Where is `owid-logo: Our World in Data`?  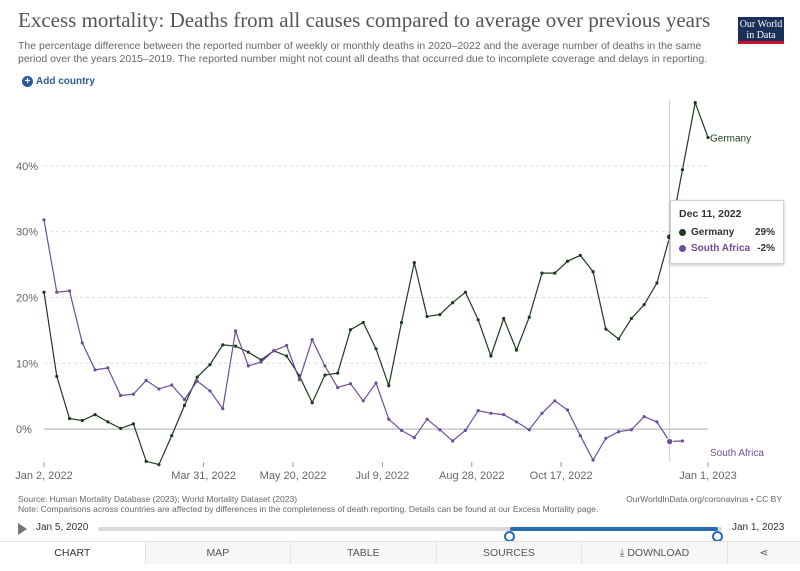 owid-logo: Our World in Data is located at coordinates (761, 30).